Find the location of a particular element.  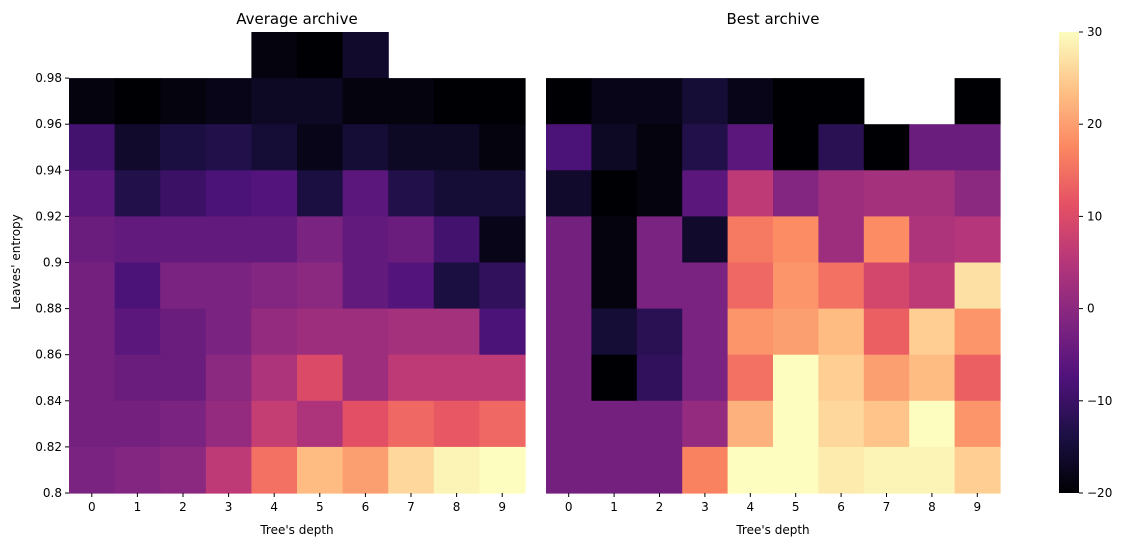

x-tick-label: 4 is located at coordinates (274, 507).